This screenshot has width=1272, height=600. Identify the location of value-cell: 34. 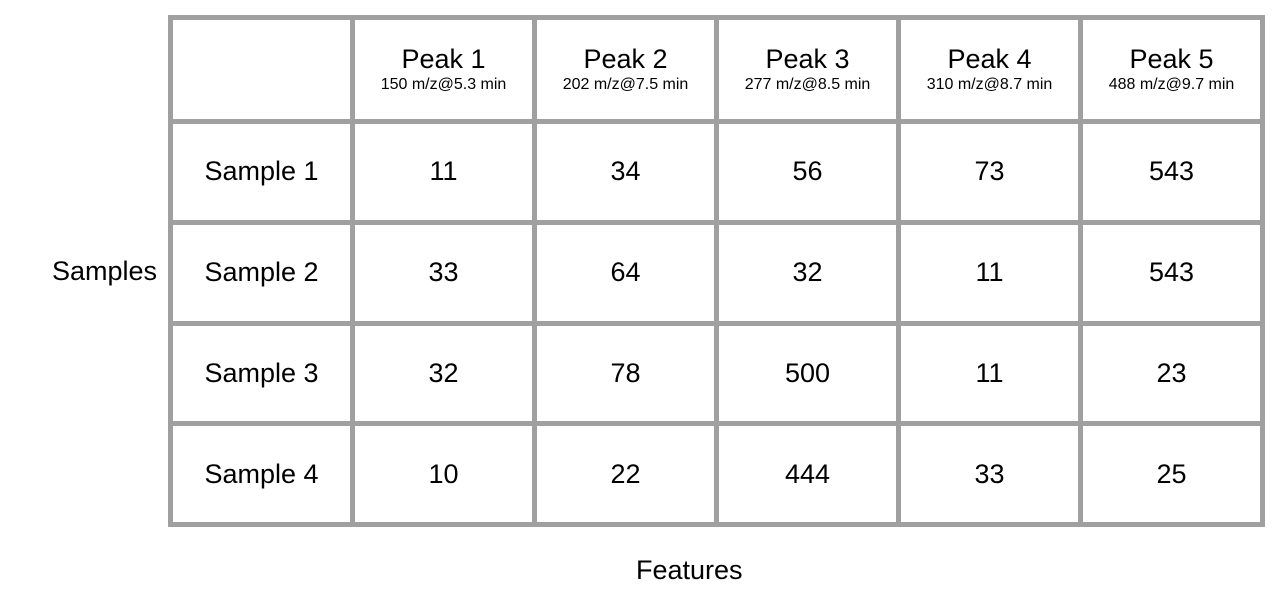
(625, 172).